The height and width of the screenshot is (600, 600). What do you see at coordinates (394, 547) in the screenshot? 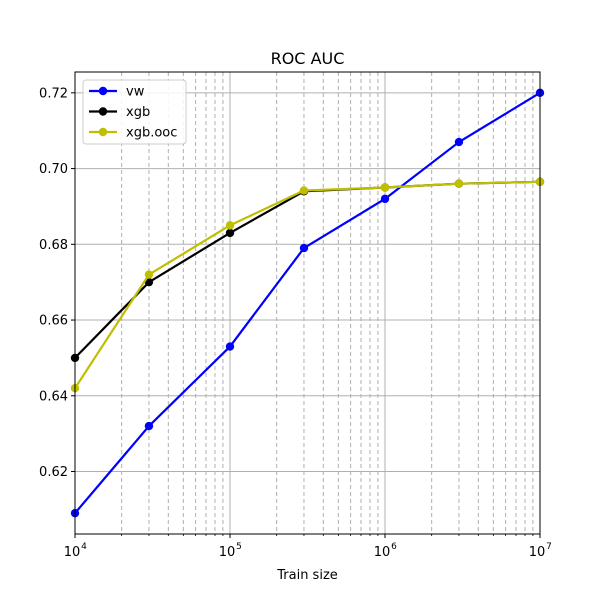
I see `x-tick-label-exponent: 6` at bounding box center [394, 547].